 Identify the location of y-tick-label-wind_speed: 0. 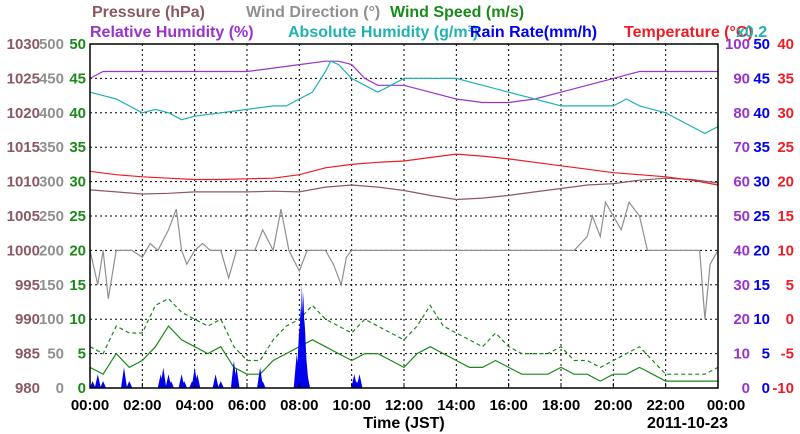
(82, 388).